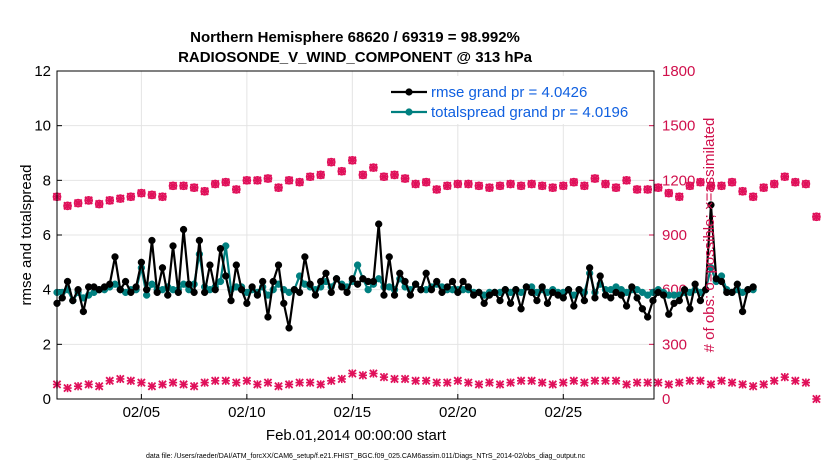 This screenshot has height=470, width=830. Describe the element at coordinates (509, 112) in the screenshot. I see `legend-item-spread: totalspread grand pr = 4.0196` at that location.